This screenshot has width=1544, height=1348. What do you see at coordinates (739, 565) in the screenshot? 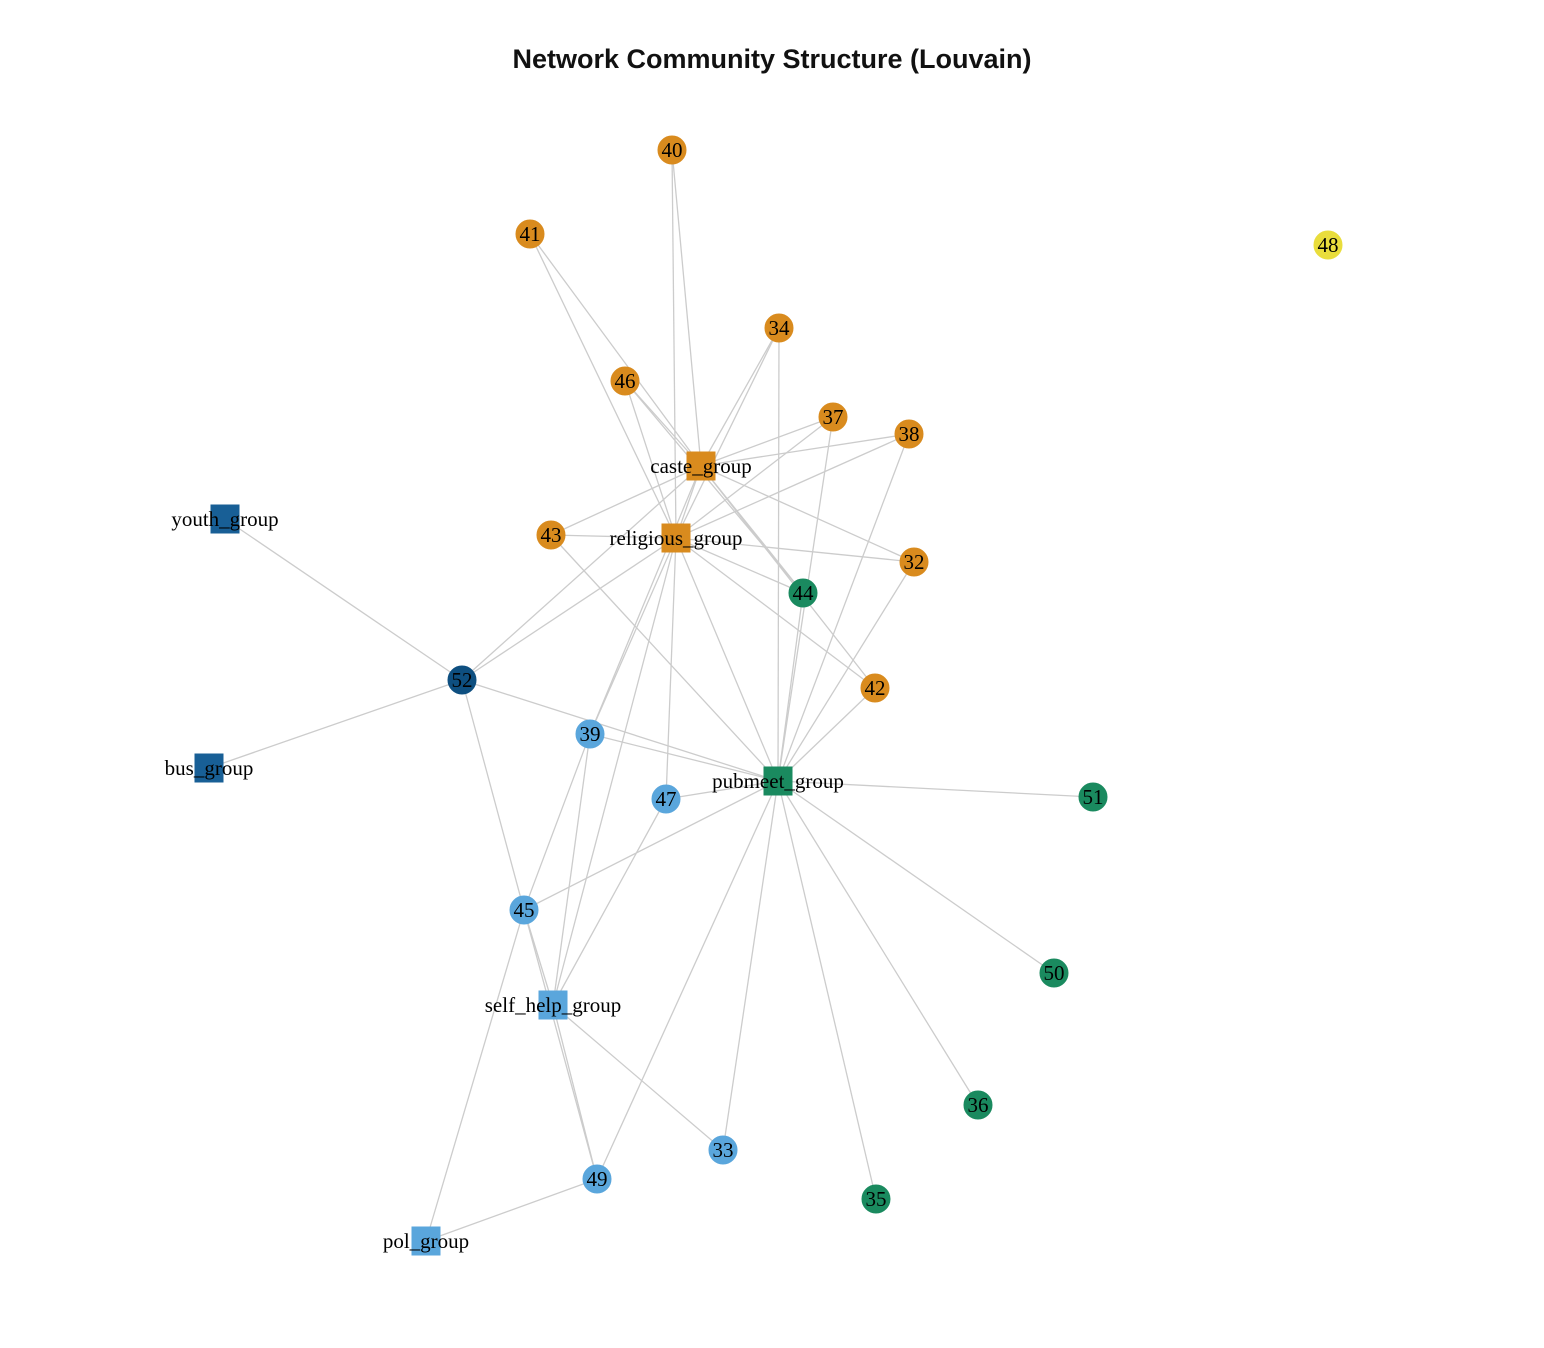
I see `edge-44-religious_group` at bounding box center [739, 565].